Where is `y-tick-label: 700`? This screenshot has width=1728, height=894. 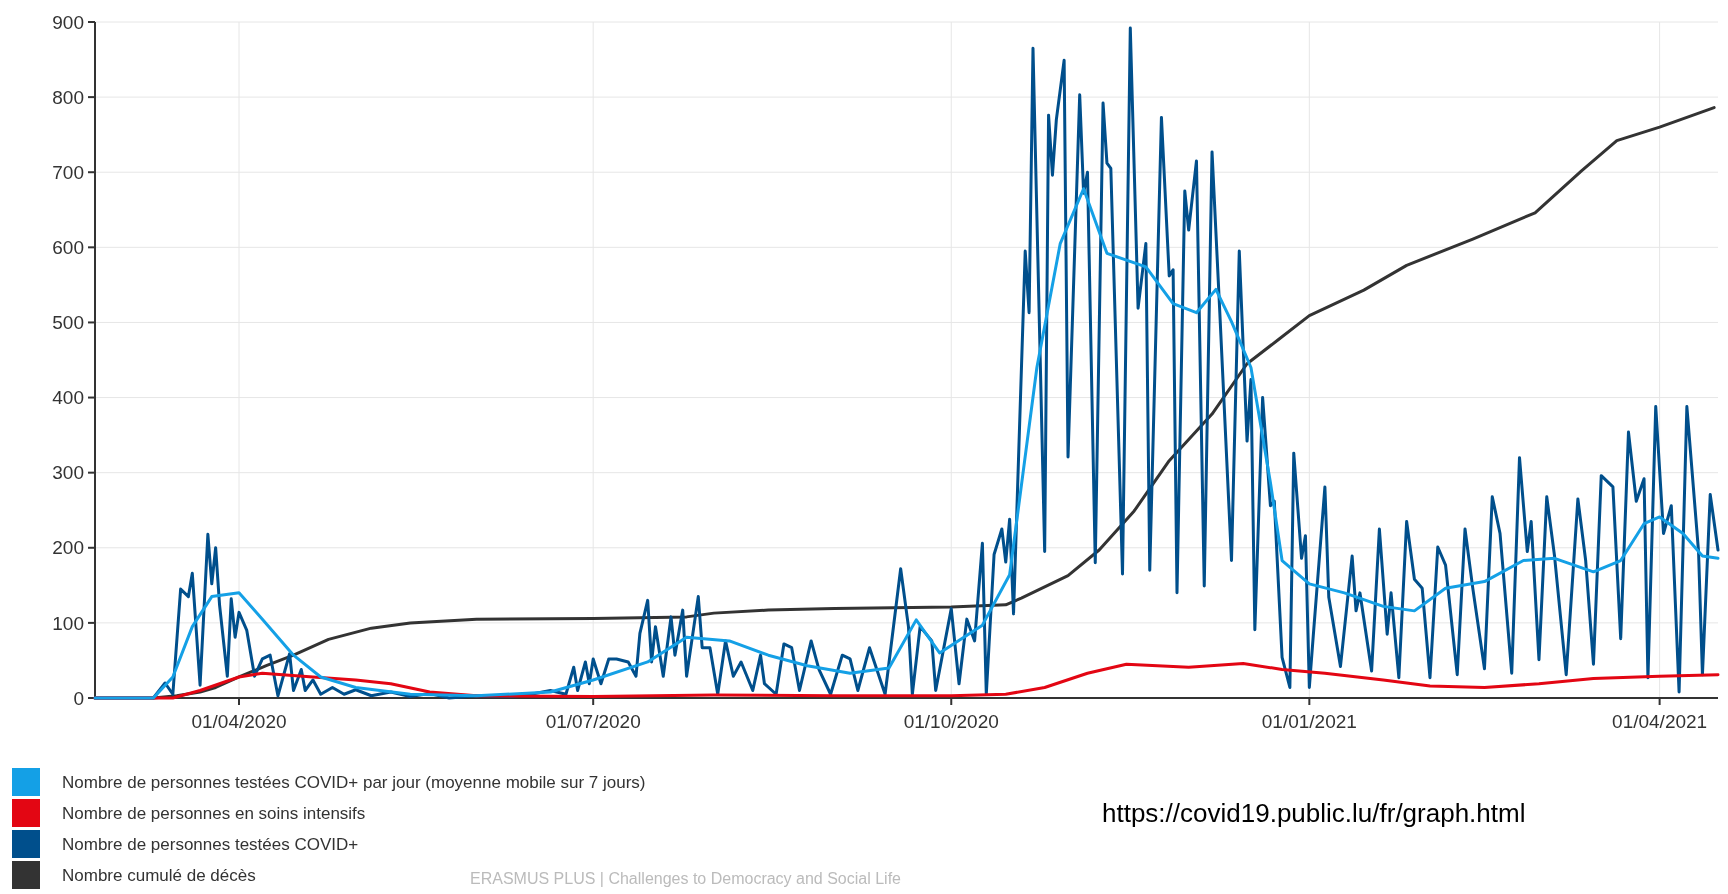
y-tick-label: 700 is located at coordinates (68, 172).